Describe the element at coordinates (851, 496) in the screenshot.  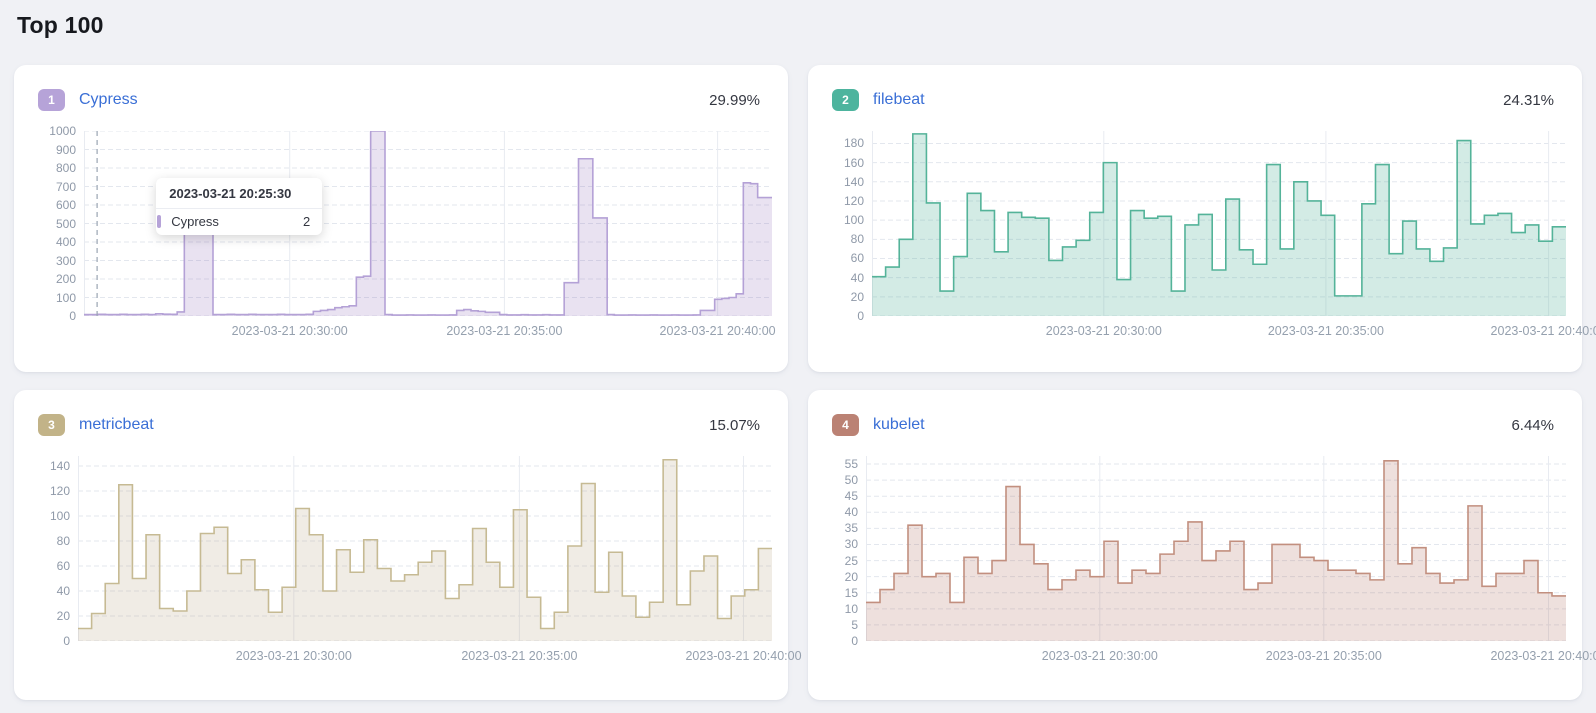
I see `y-axis-label: 45` at that location.